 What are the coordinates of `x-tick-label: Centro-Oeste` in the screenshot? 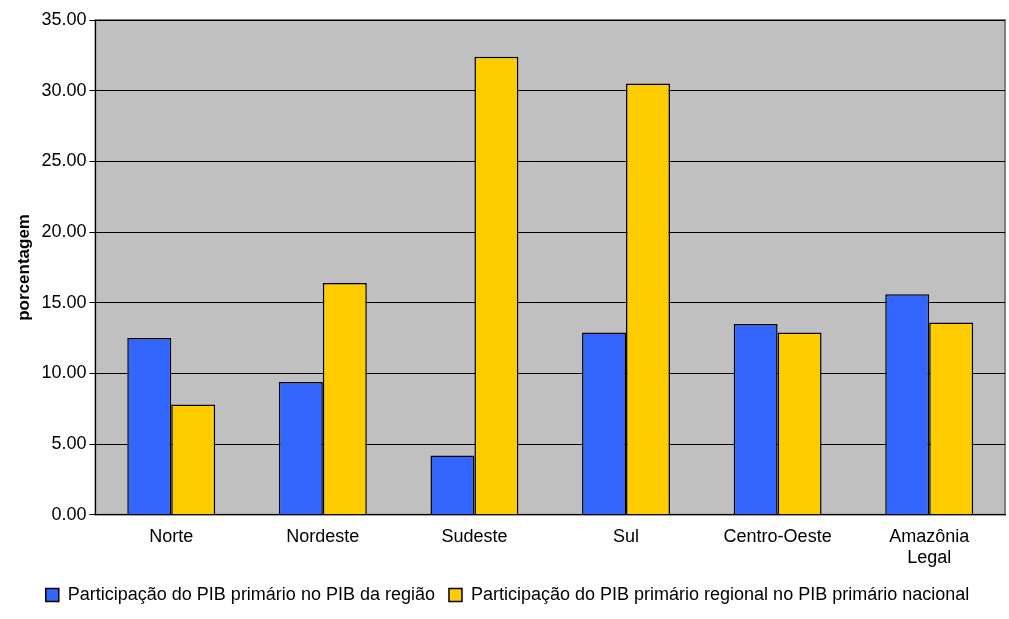 It's located at (777, 535).